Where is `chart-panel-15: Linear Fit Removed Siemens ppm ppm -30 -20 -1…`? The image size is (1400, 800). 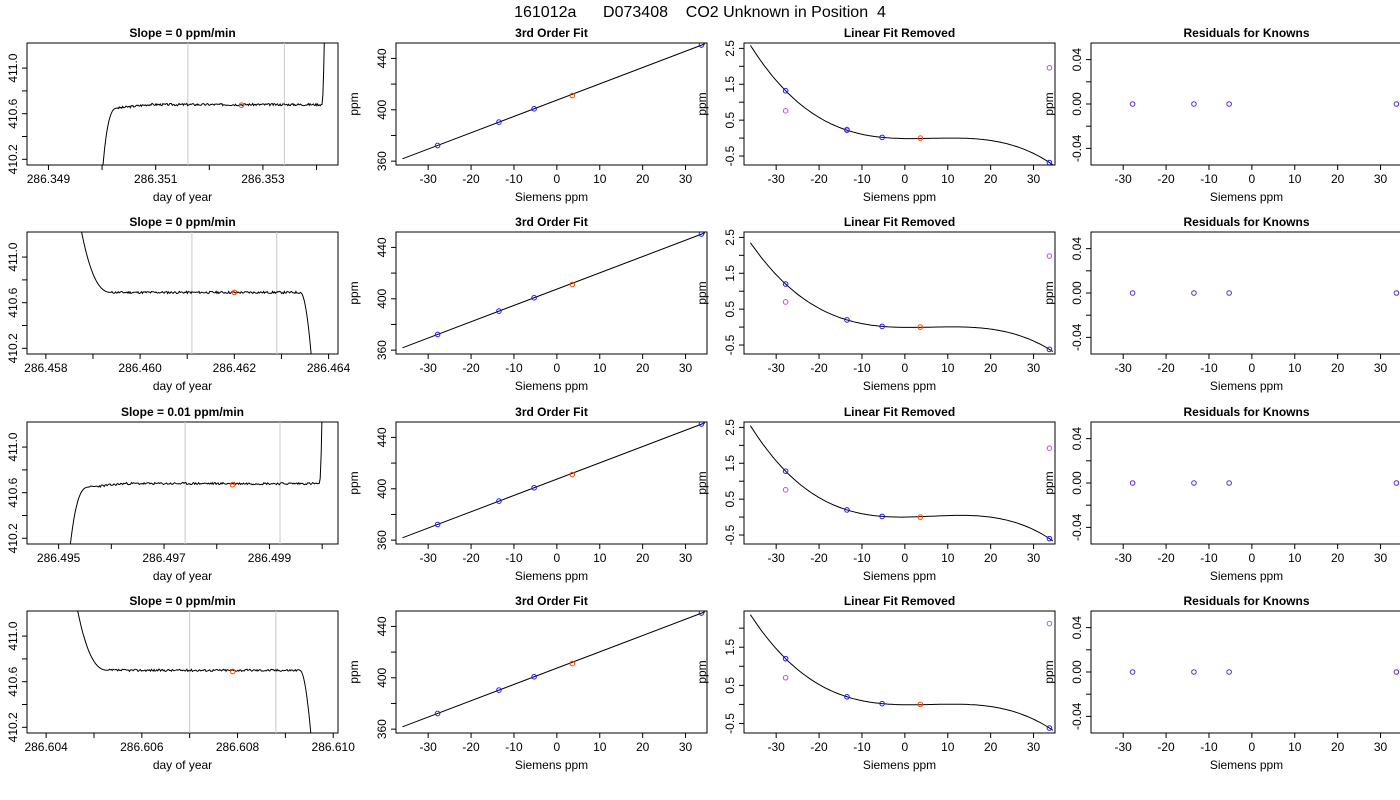
chart-panel-15: Linear Fit Removed Siemens ppm ppm -30 -20 -1… is located at coordinates (875, 683).